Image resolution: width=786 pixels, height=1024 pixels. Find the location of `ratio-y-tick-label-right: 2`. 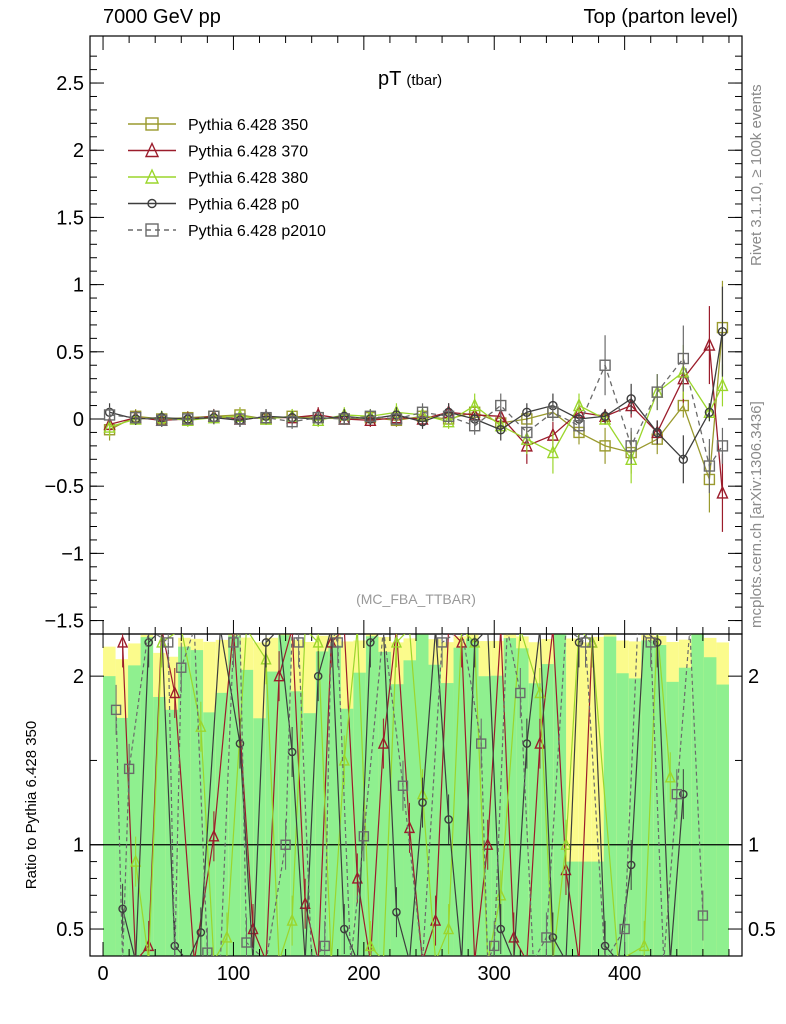

ratio-y-tick-label-right: 2 is located at coordinates (753, 677).